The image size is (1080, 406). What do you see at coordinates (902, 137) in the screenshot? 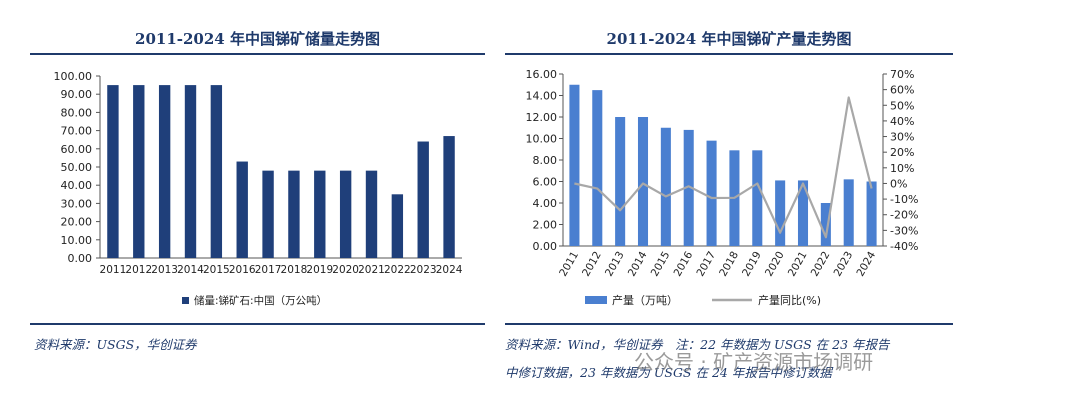
I see `right-y2-tick-label: 30%` at bounding box center [902, 137].